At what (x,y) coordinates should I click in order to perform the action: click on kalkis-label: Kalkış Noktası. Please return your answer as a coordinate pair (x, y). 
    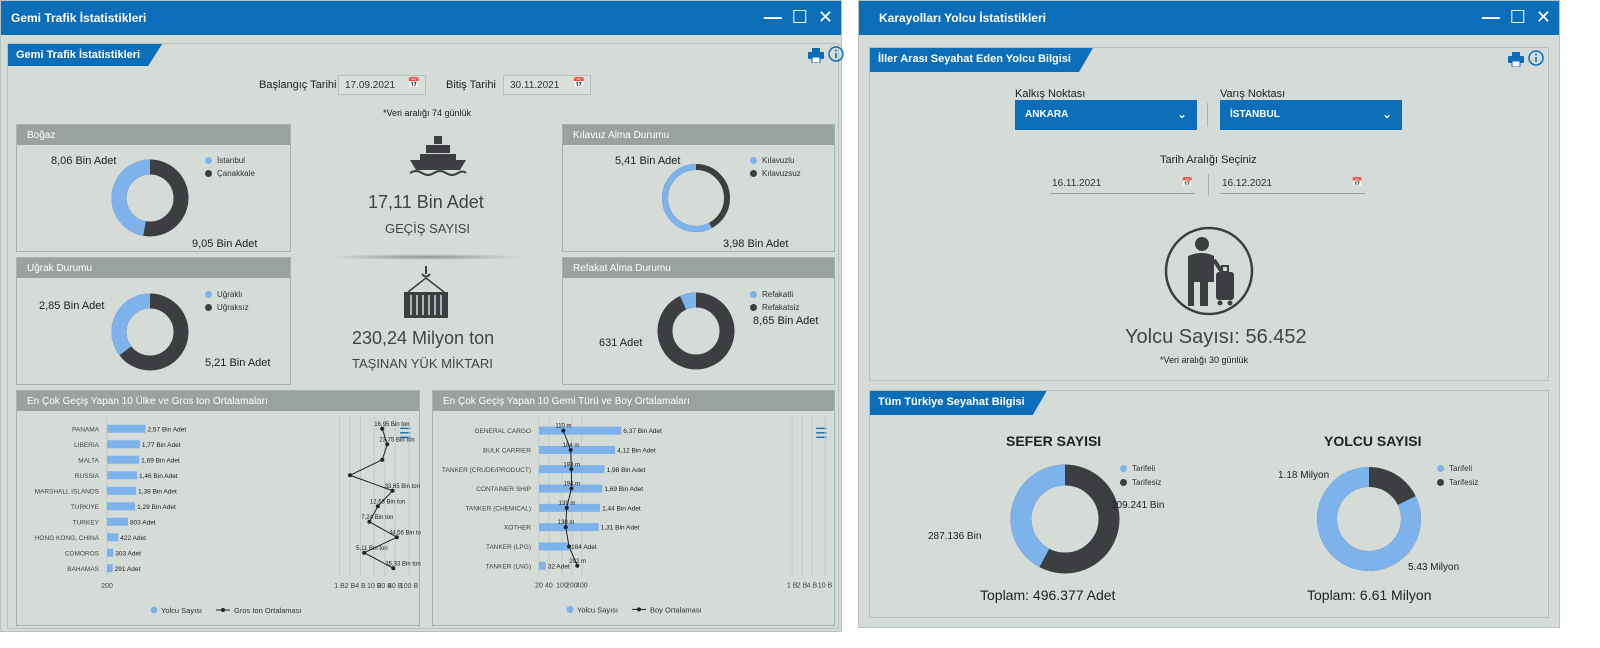
    Looking at the image, I should click on (1050, 94).